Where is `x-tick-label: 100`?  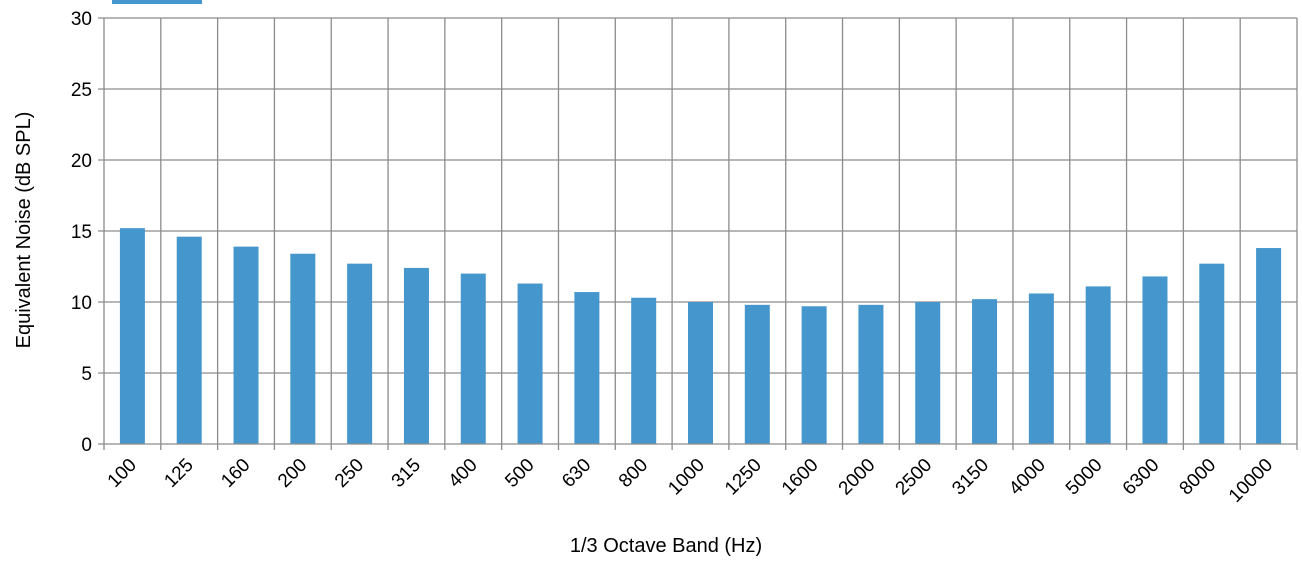
x-tick-label: 100 is located at coordinates (122, 473).